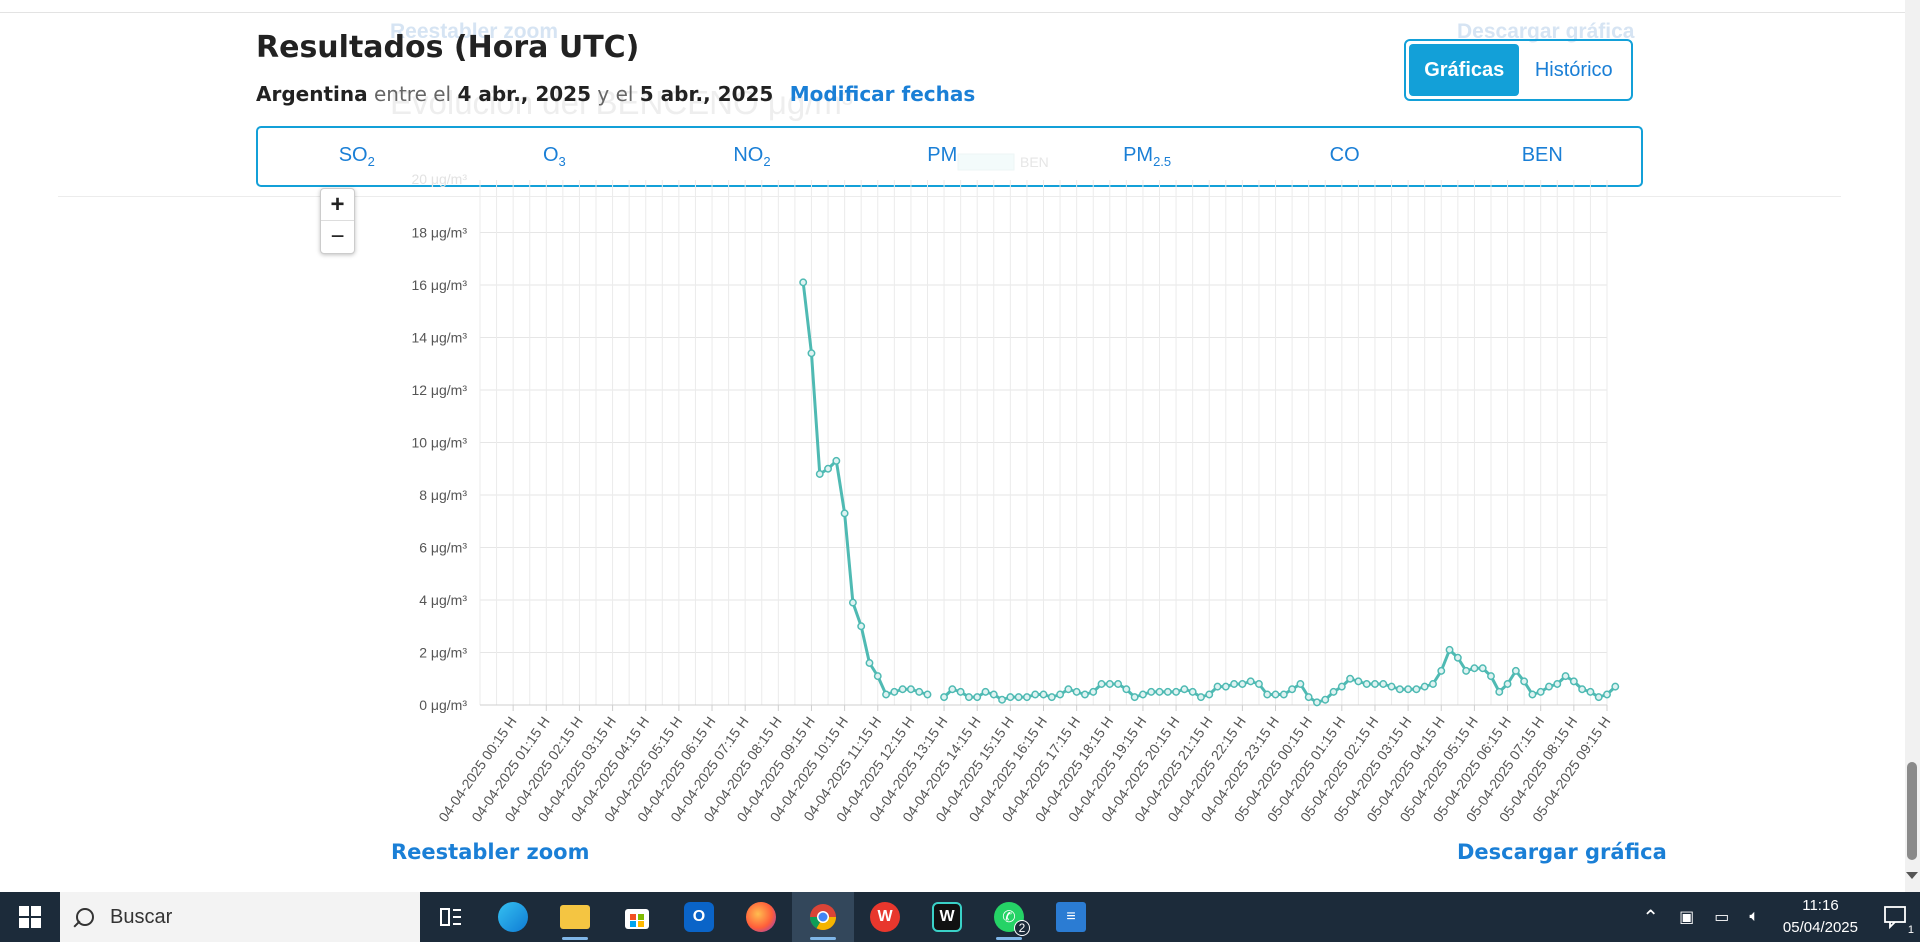  Describe the element at coordinates (1776, 917) in the screenshot. I see `system-tray: ⌃ ▣ ▭ 🔈︎ 11:16 05/04/2025 1` at that location.